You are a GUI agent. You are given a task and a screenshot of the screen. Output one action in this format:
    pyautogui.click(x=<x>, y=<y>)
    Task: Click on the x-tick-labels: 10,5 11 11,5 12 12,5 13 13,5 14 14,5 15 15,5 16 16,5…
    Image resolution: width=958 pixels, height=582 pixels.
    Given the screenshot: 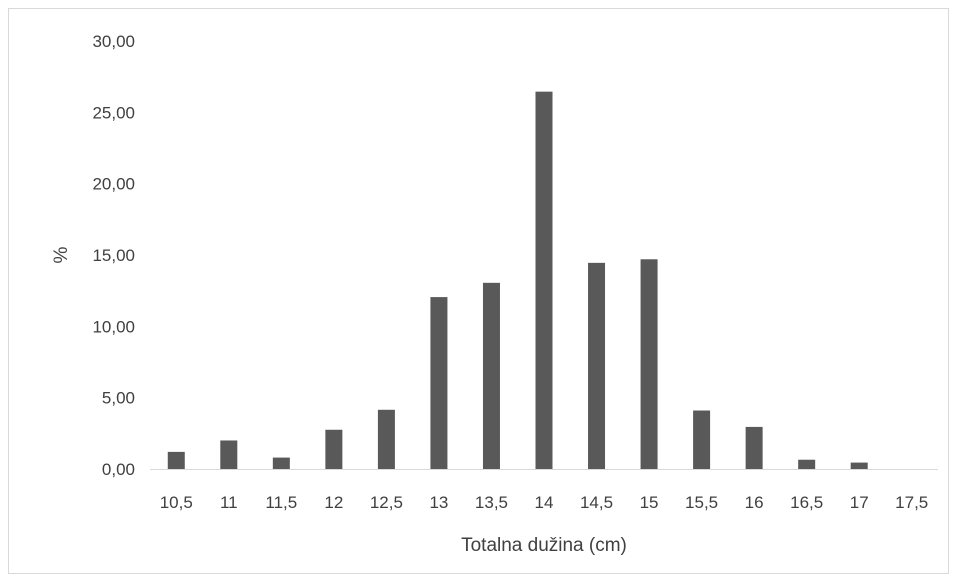 What is the action you would take?
    pyautogui.click(x=544, y=502)
    